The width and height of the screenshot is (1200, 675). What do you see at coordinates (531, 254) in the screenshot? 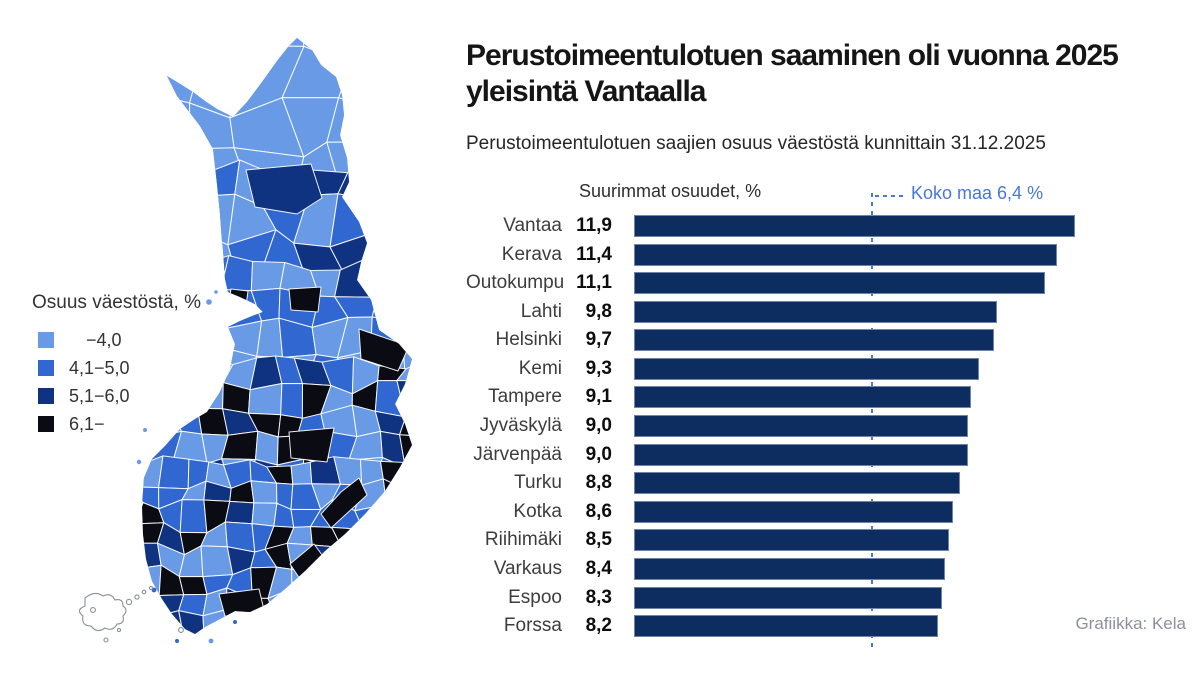
I see `bar-category-label: Kerava` at bounding box center [531, 254].